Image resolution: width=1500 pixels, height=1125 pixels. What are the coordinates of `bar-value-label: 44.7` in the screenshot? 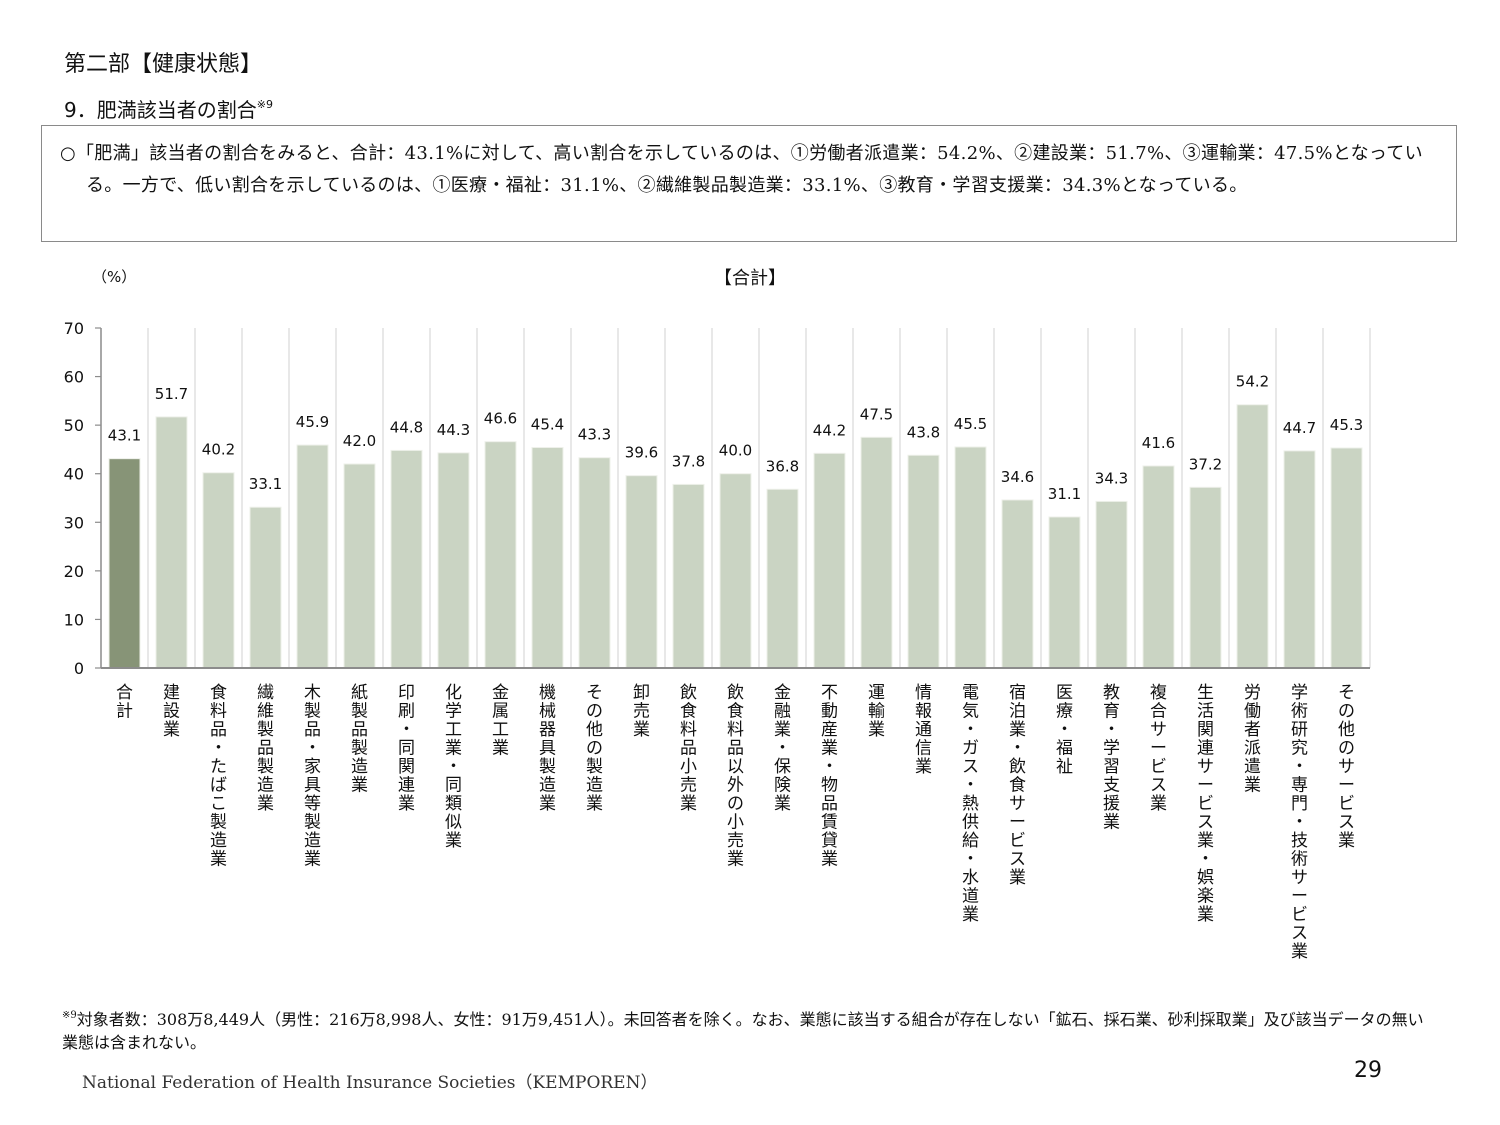 It's located at (1299, 428).